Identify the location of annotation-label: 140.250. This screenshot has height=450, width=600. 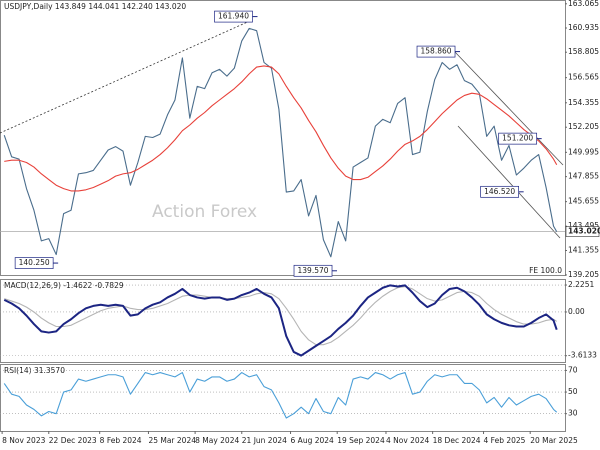
(34, 262).